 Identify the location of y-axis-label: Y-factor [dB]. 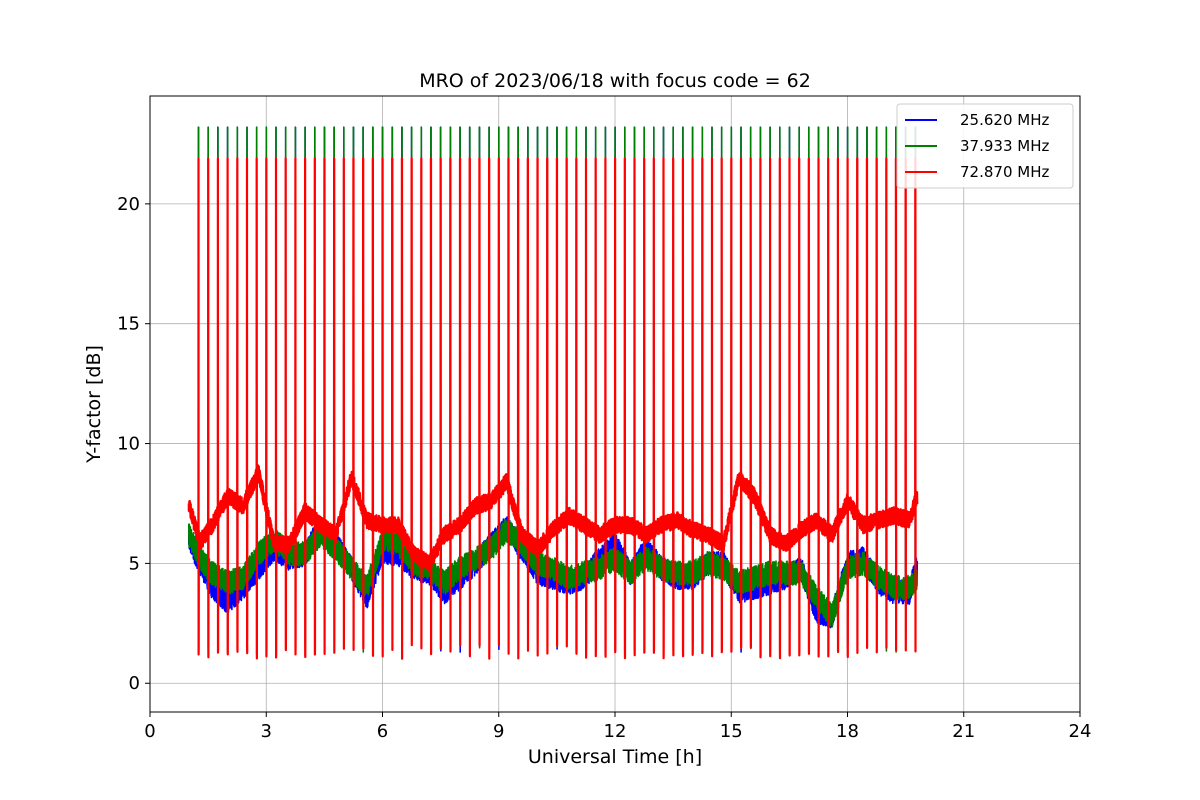
(94, 404).